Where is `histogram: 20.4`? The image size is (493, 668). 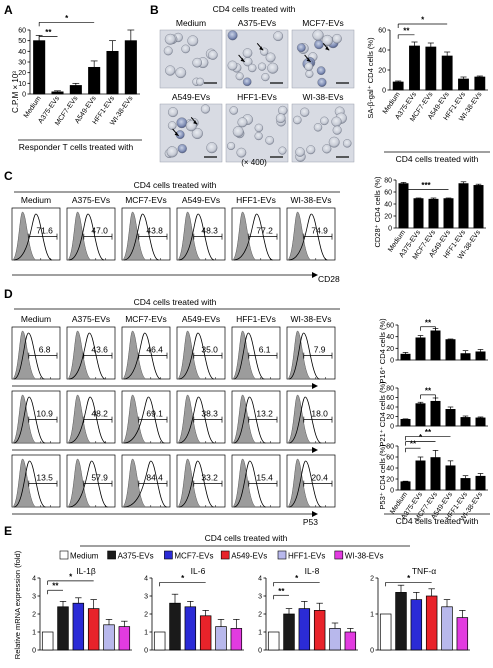
histogram: 20.4 is located at coordinates (311, 481).